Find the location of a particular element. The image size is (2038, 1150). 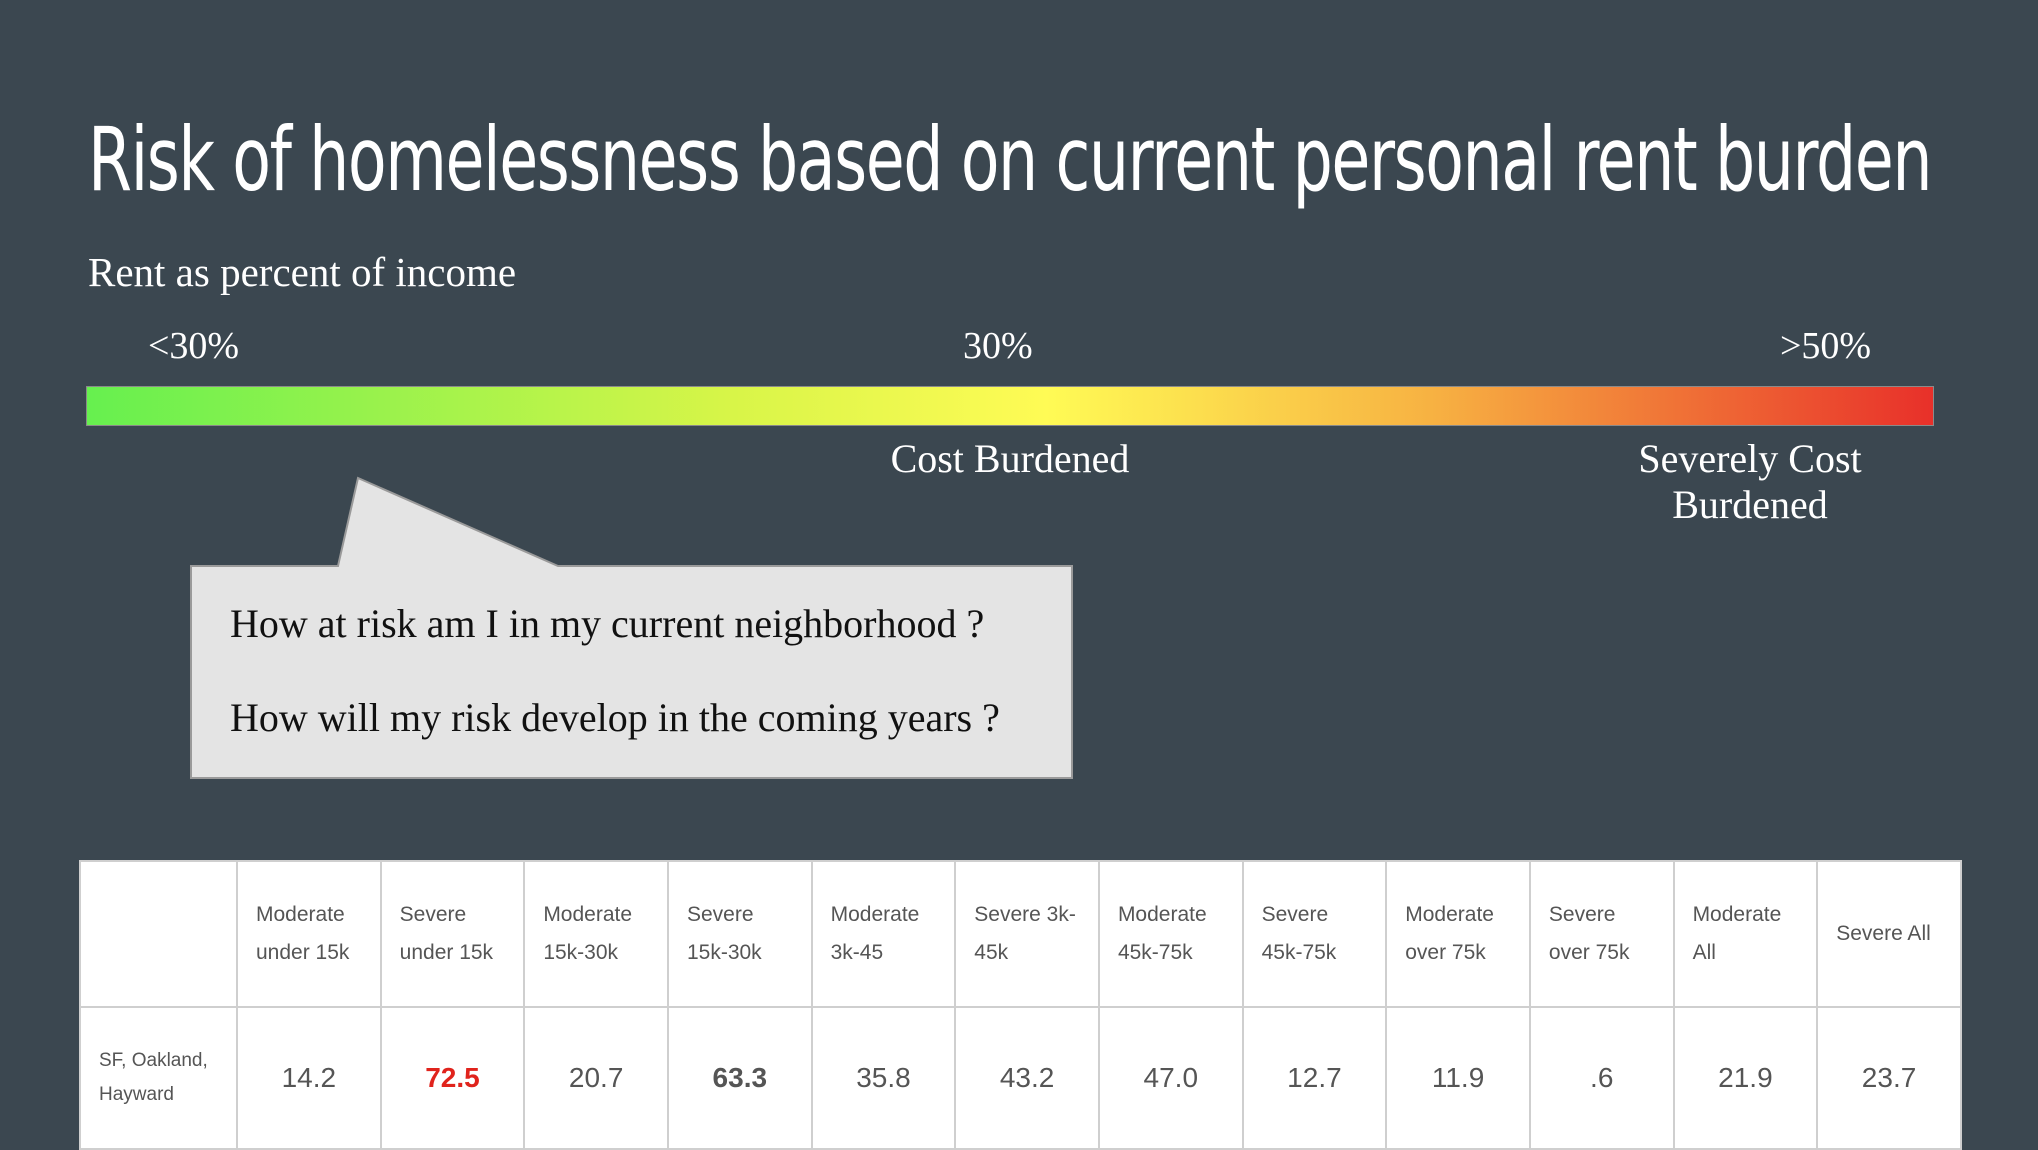

column-header: Moderate All is located at coordinates (1745, 934).